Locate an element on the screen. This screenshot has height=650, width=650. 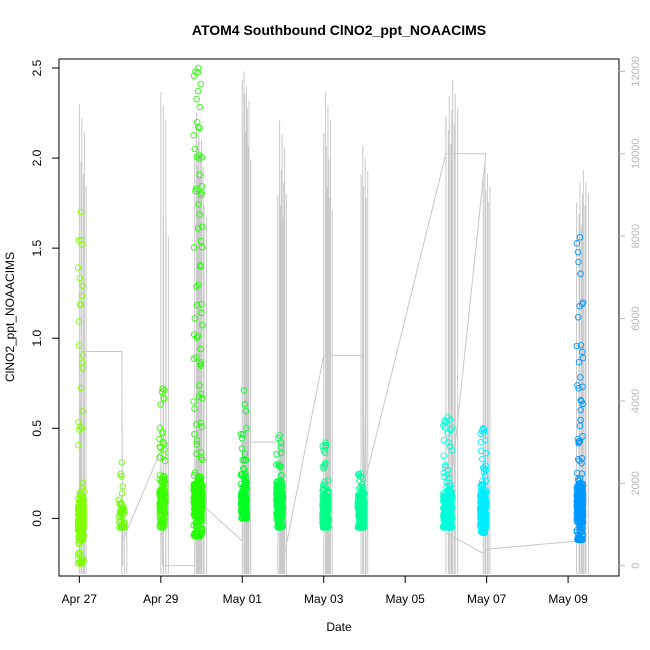
y-axis-label: ClNO2_ppt_NOAACIMS is located at coordinates (10, 317).